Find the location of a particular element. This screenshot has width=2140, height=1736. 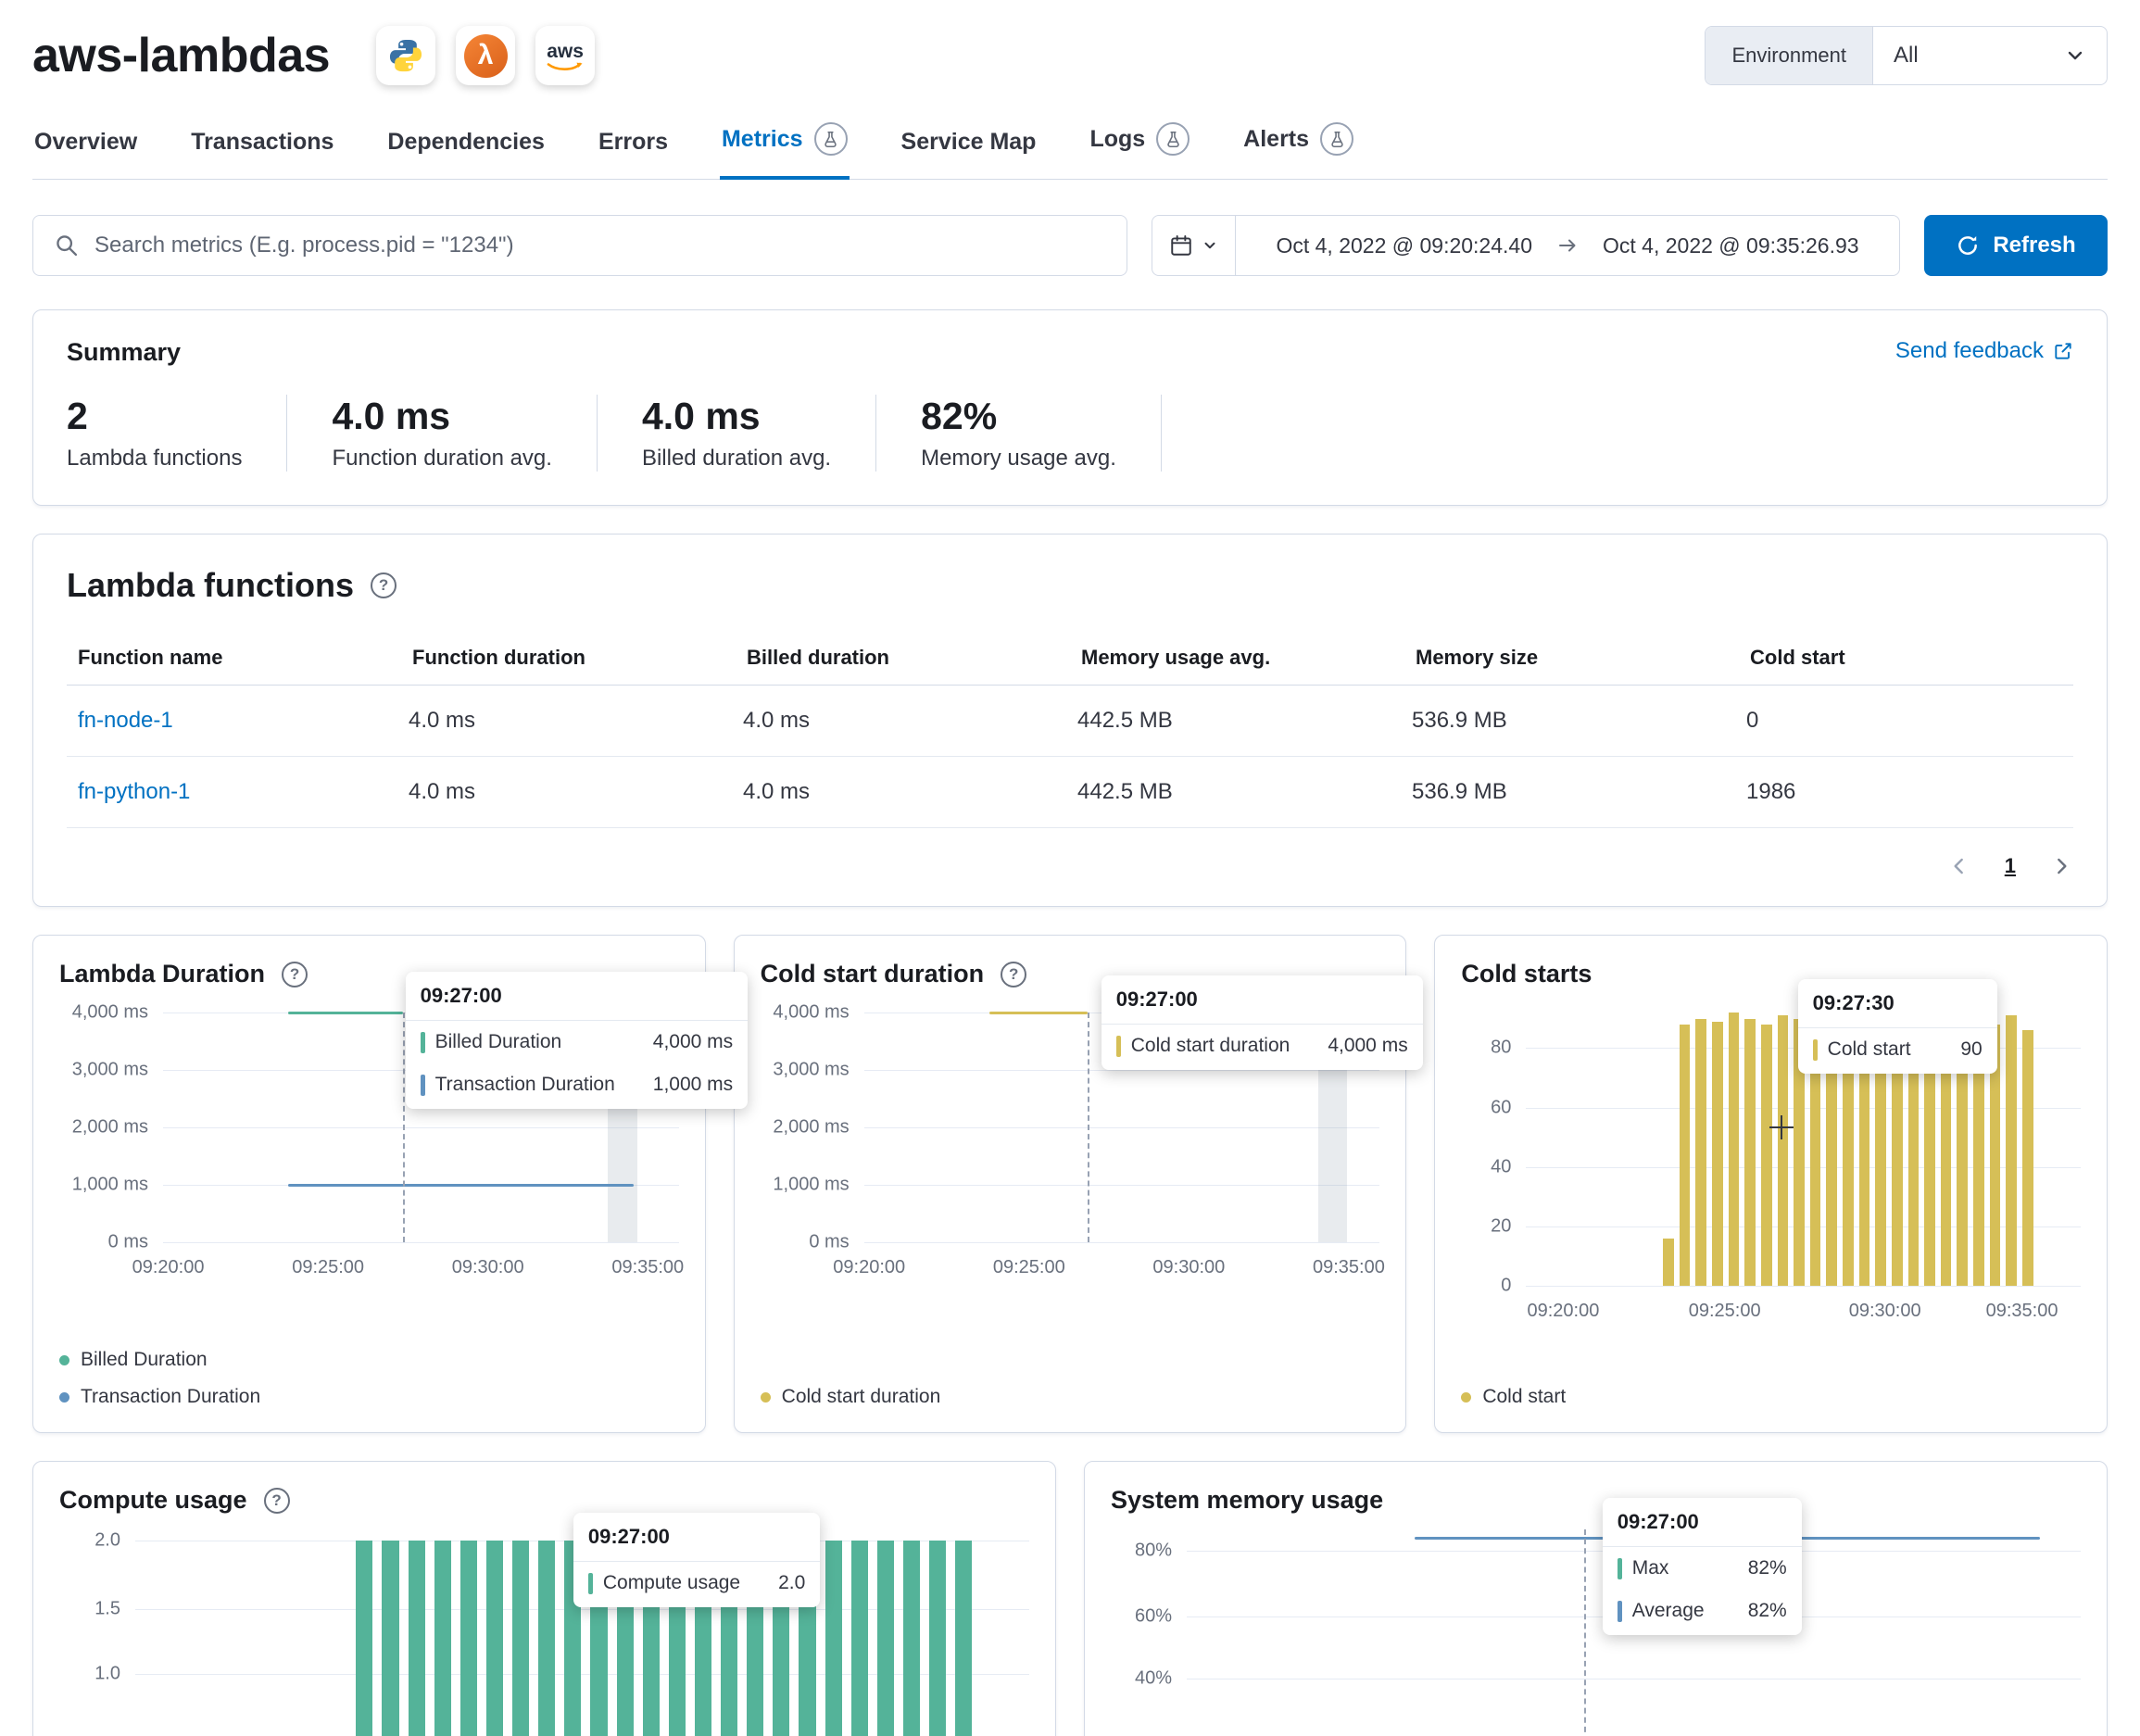

environment-select: Environment All is located at coordinates (1907, 55).